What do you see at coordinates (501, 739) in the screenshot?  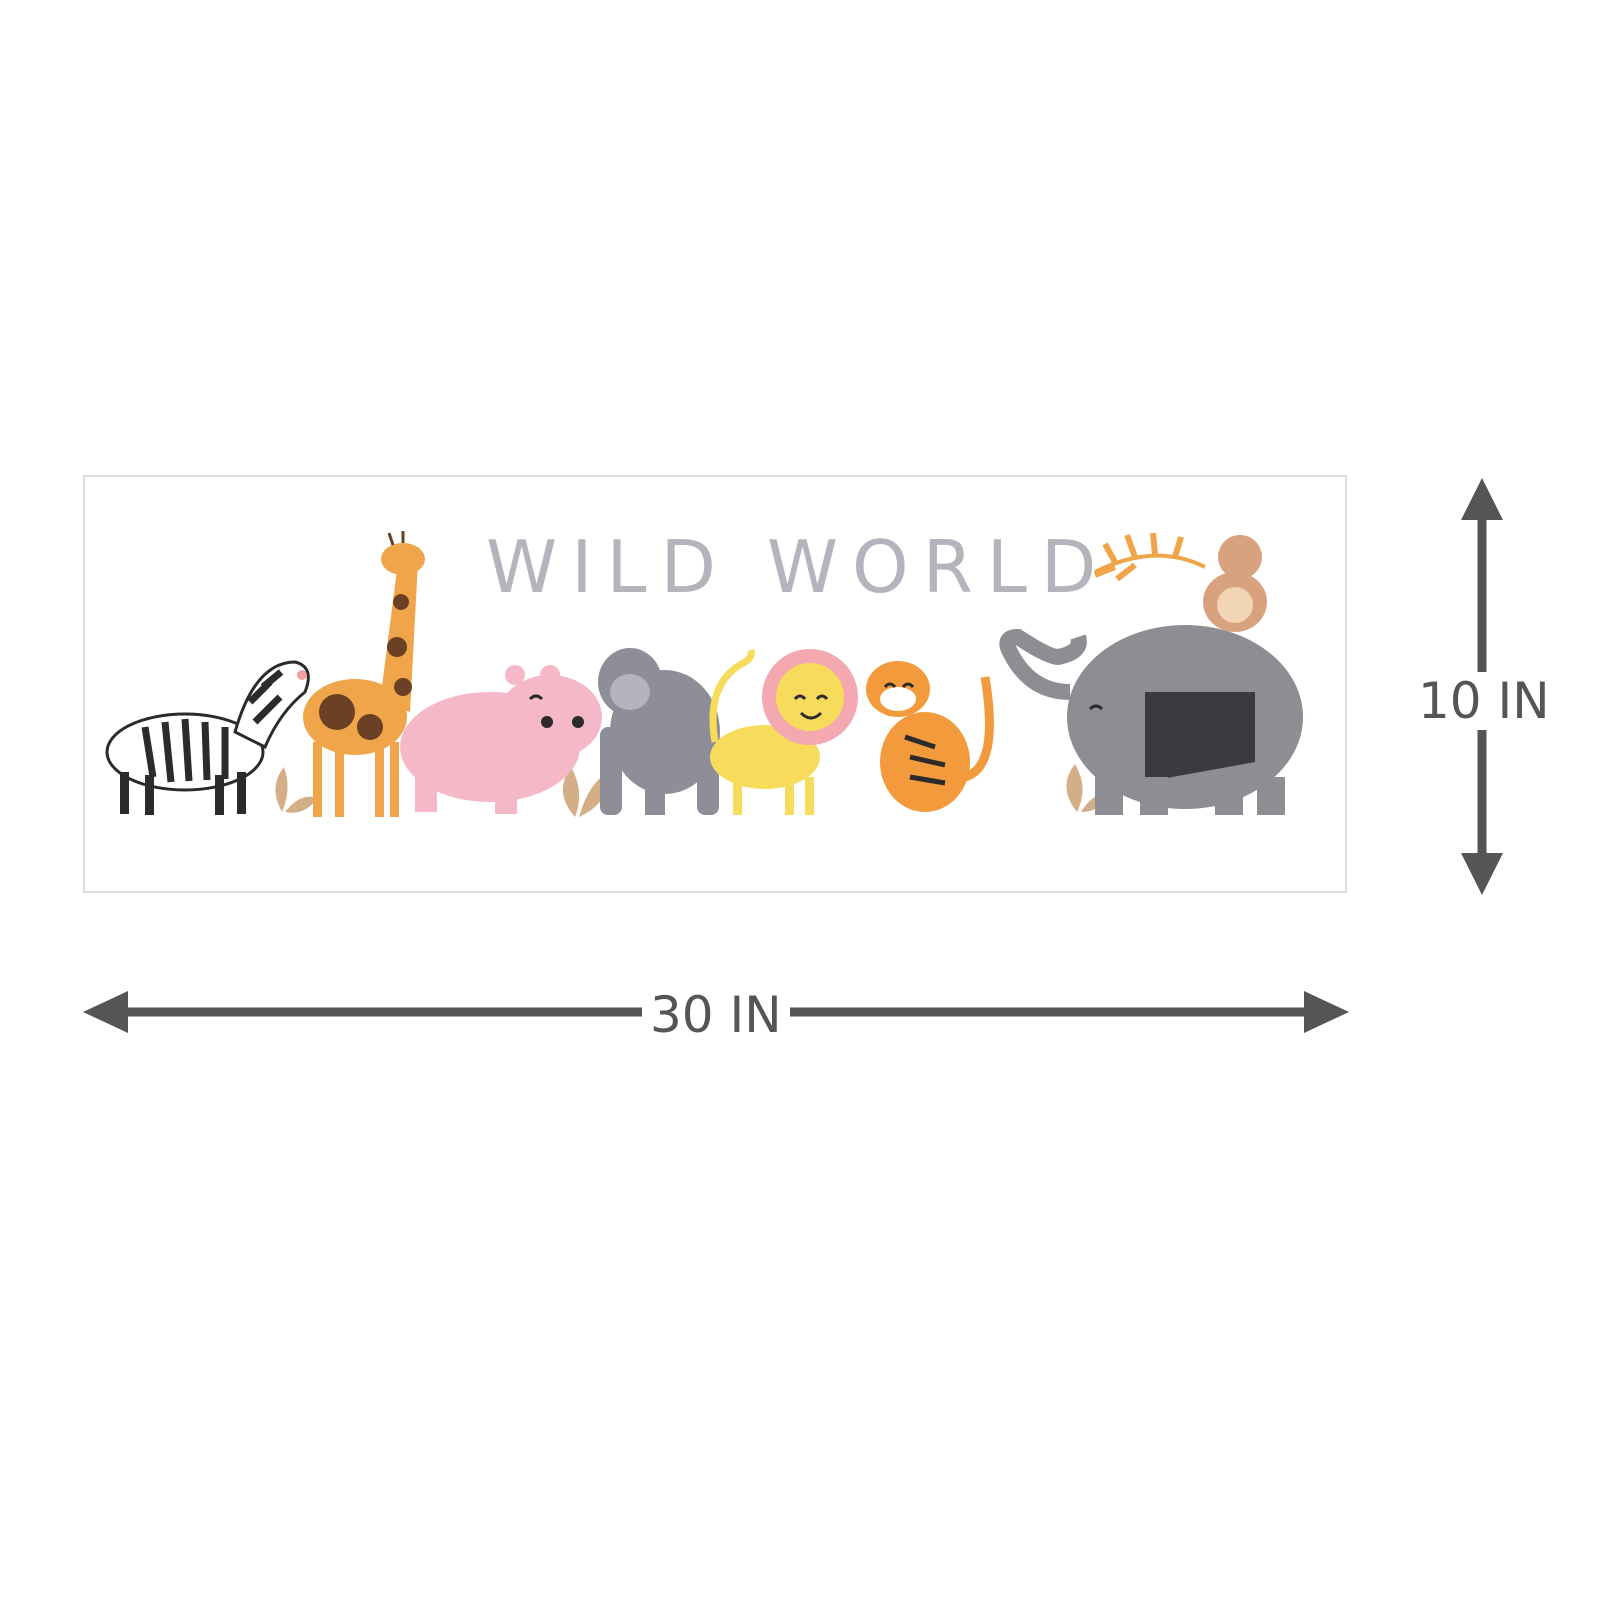 I see `hippo-illustration` at bounding box center [501, 739].